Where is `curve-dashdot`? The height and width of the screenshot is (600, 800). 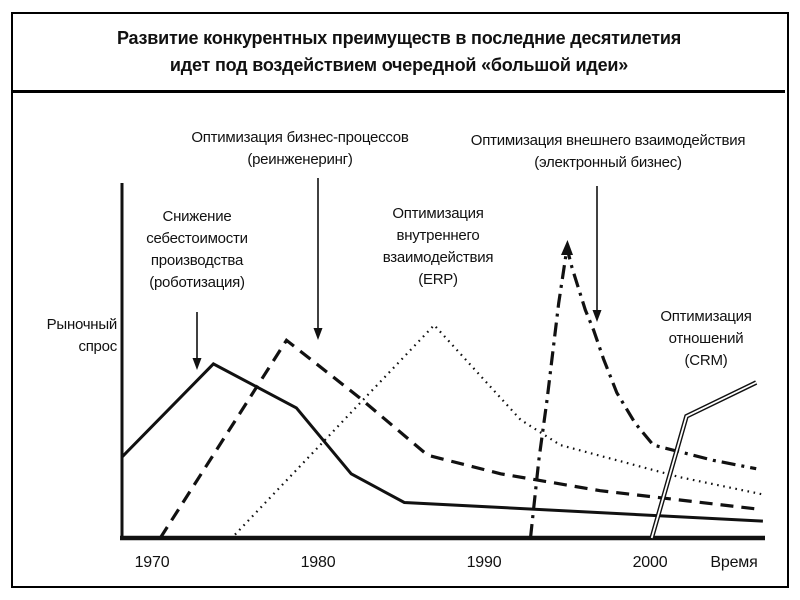 curve-dashdot is located at coordinates (642, 393).